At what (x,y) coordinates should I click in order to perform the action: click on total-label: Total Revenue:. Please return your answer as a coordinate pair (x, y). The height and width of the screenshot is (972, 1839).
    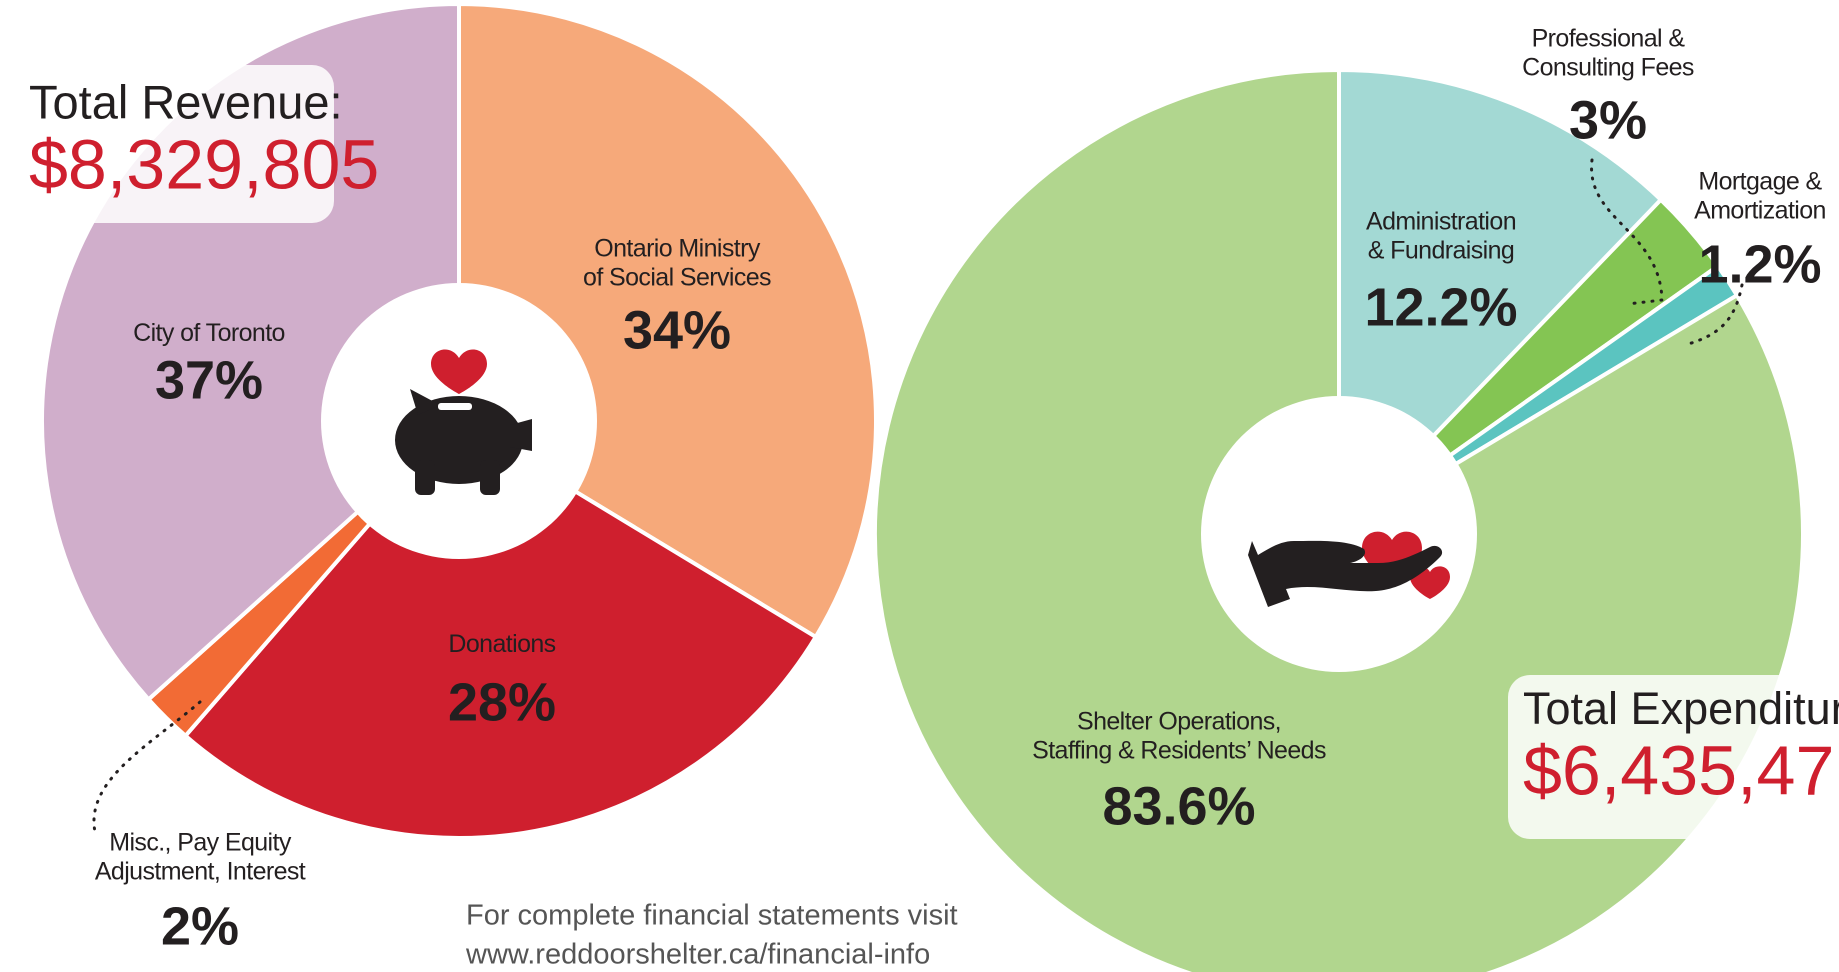
    Looking at the image, I should click on (186, 101).